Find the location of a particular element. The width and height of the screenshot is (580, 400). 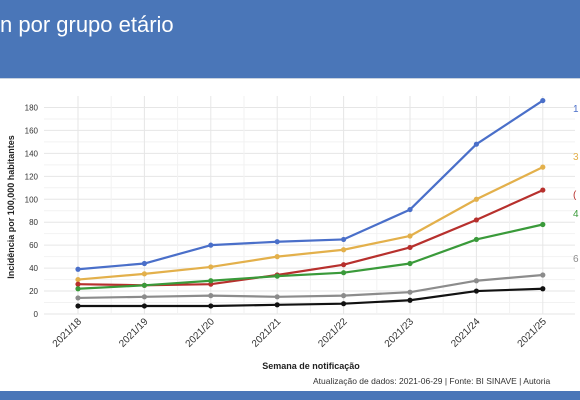

x-tick-label: 2021/20 is located at coordinates (201, 333).